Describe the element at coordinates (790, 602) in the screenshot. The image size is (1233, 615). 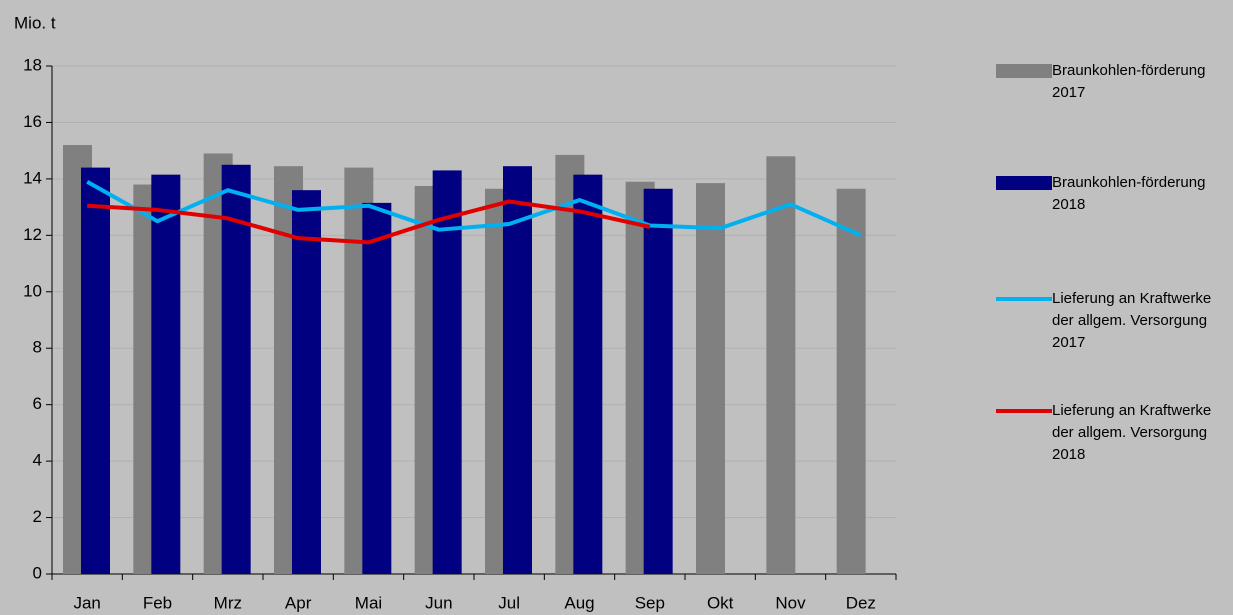
I see `x-tick-label: Nov` at that location.